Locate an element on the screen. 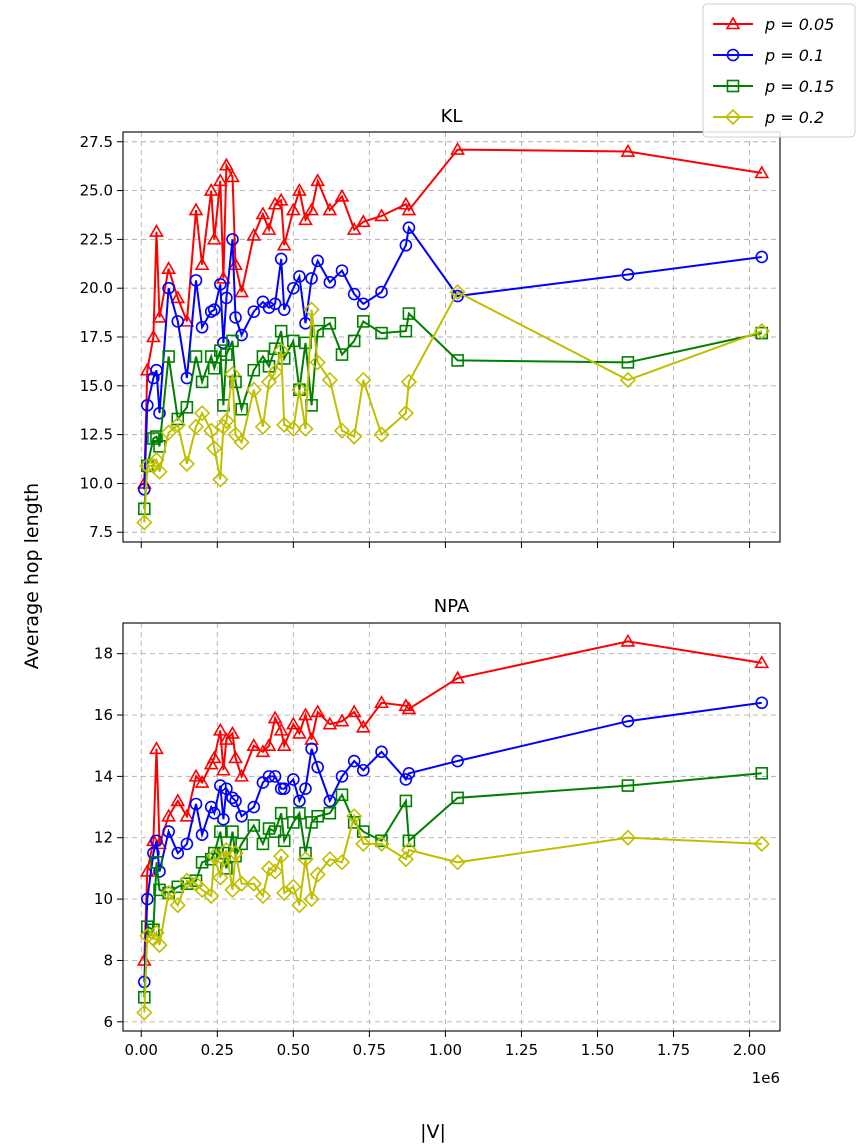  chart-title: NPA is located at coordinates (452, 606).